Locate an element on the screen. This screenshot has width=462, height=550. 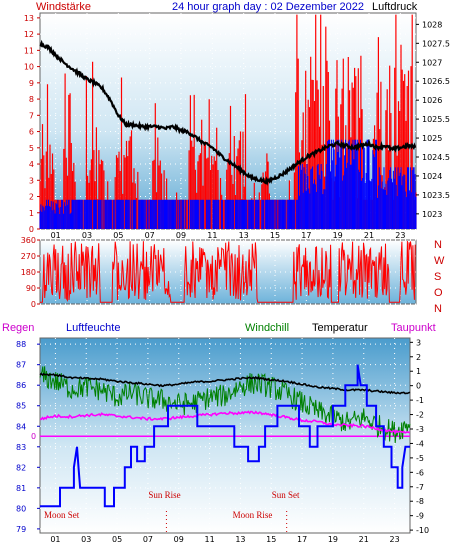
pressure-tick-label: 1025.5 is located at coordinates (436, 119).